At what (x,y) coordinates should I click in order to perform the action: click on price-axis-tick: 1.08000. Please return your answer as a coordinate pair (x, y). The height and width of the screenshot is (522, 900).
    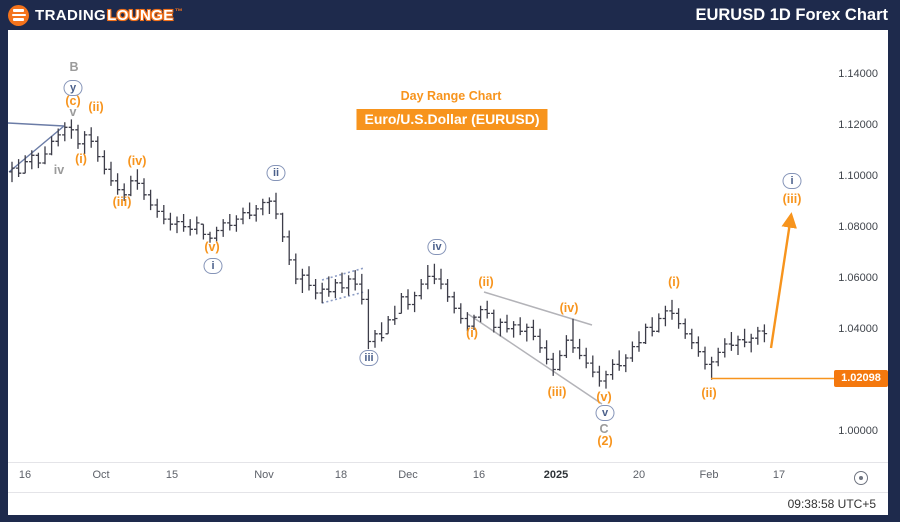
    Looking at the image, I should click on (858, 227).